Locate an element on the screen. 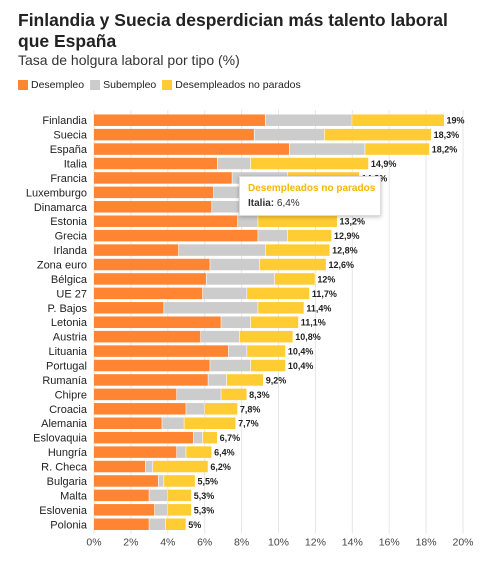  x-tick-label: 2% is located at coordinates (130, 542).